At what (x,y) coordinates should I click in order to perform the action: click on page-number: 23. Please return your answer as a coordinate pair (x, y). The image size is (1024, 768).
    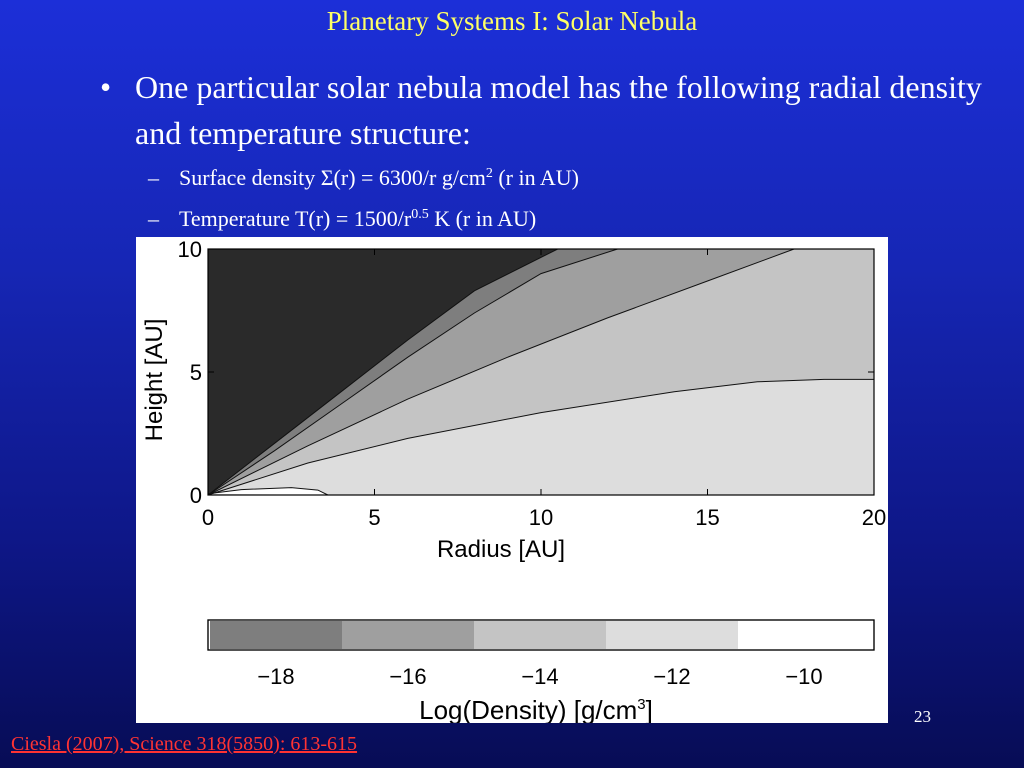
    Looking at the image, I should click on (922, 716).